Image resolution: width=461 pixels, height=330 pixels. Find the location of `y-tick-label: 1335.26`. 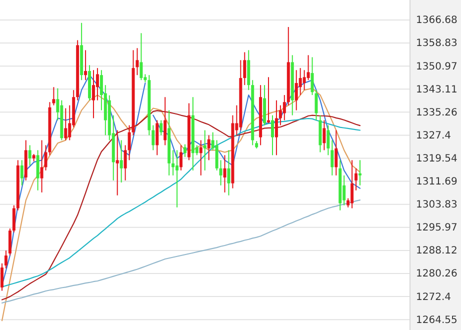

y-tick-label: 1335.26 is located at coordinates (437, 112).